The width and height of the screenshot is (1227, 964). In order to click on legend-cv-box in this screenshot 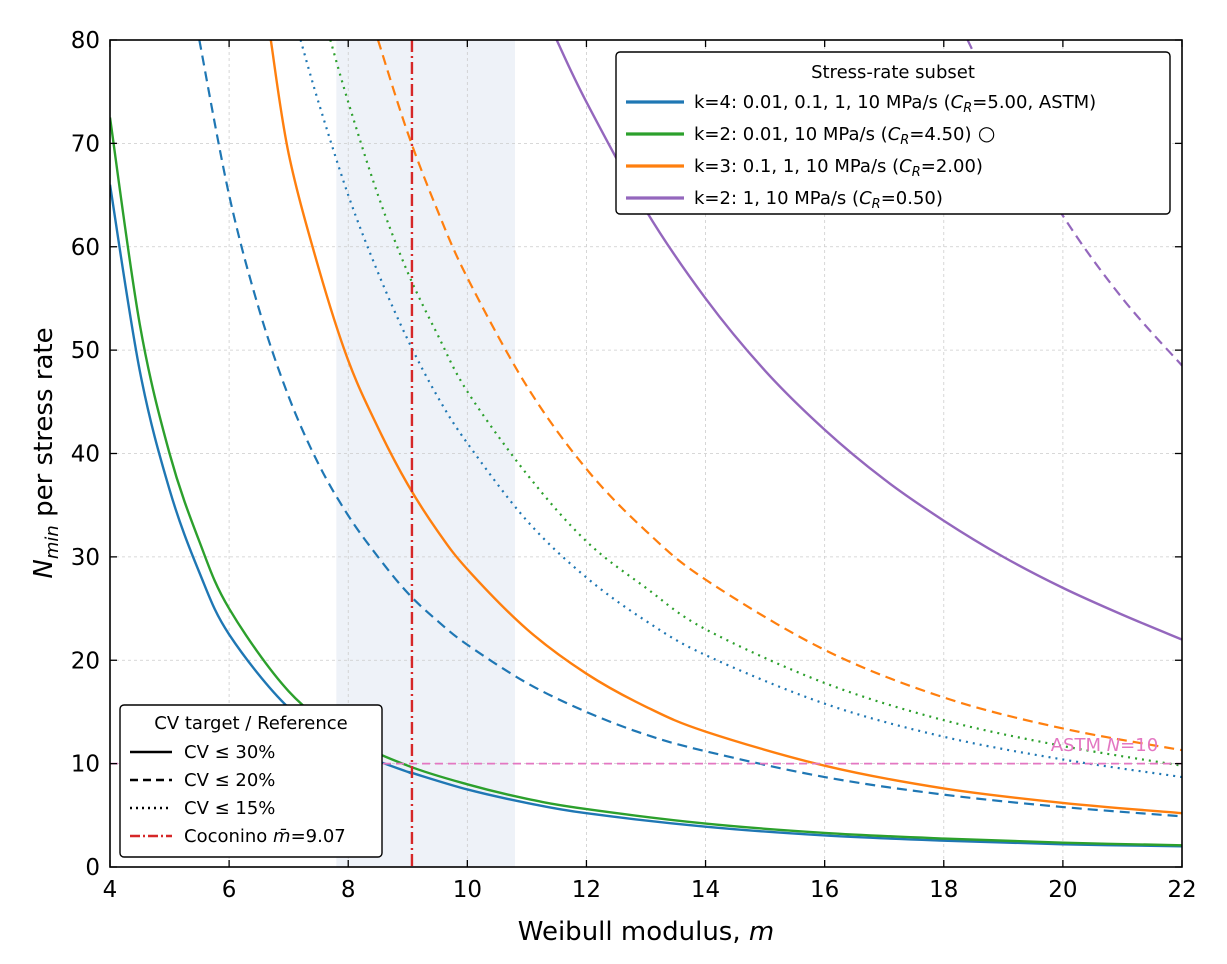, I will do `click(251, 781)`.